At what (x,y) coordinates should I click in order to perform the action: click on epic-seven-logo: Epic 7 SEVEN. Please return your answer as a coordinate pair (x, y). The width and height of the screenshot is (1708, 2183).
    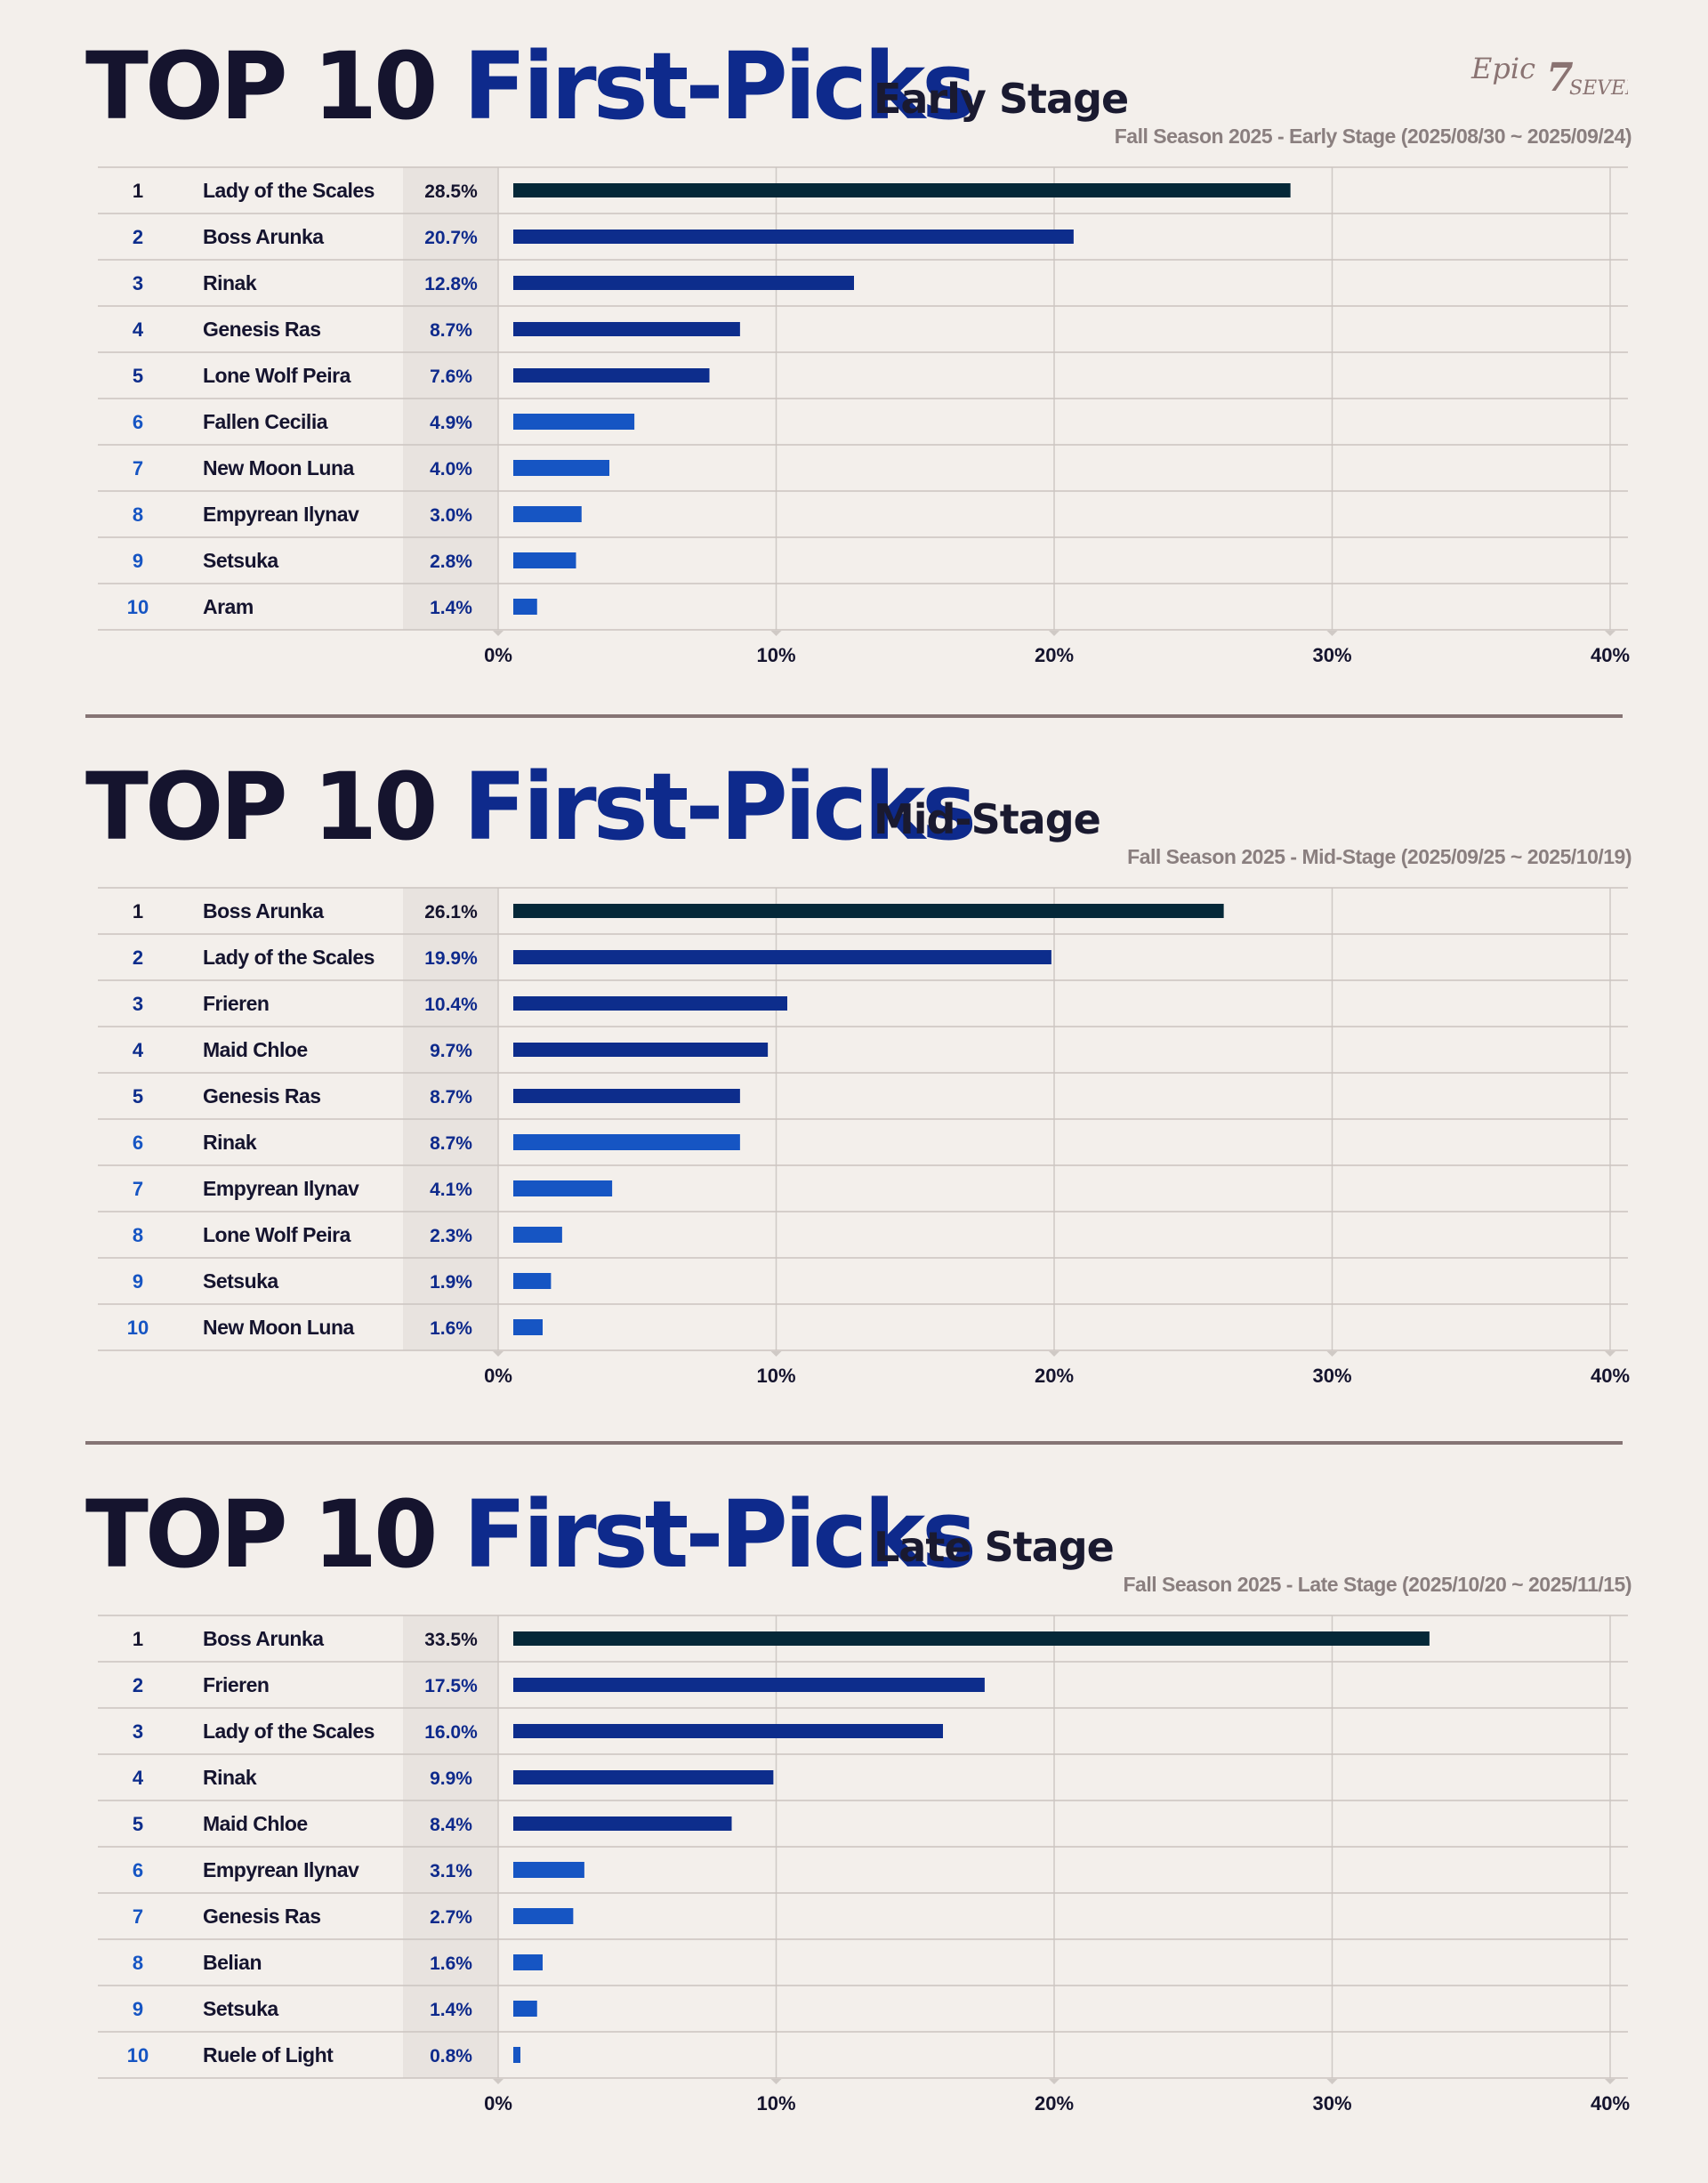
    Looking at the image, I should click on (1549, 76).